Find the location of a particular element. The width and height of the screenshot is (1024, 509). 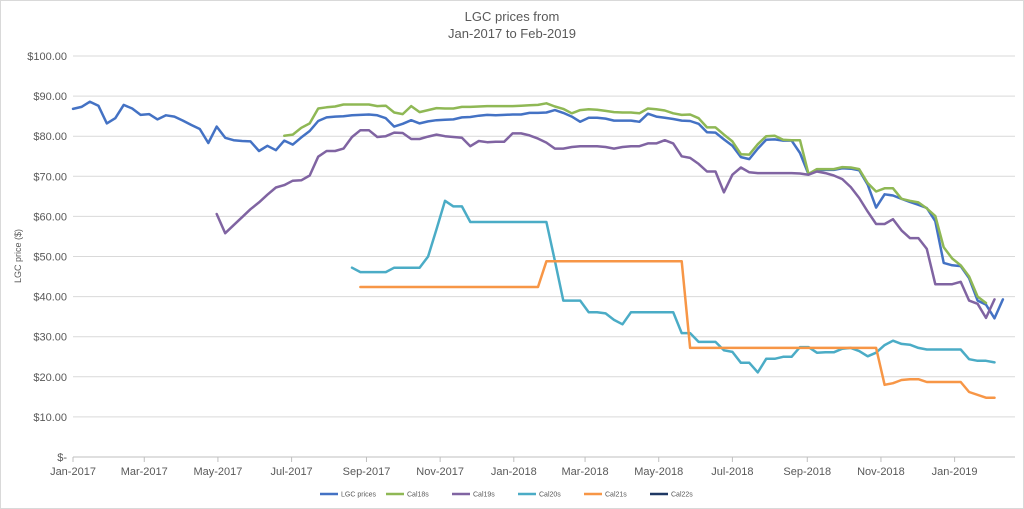

chart-title: LGC prices from is located at coordinates (512, 16).